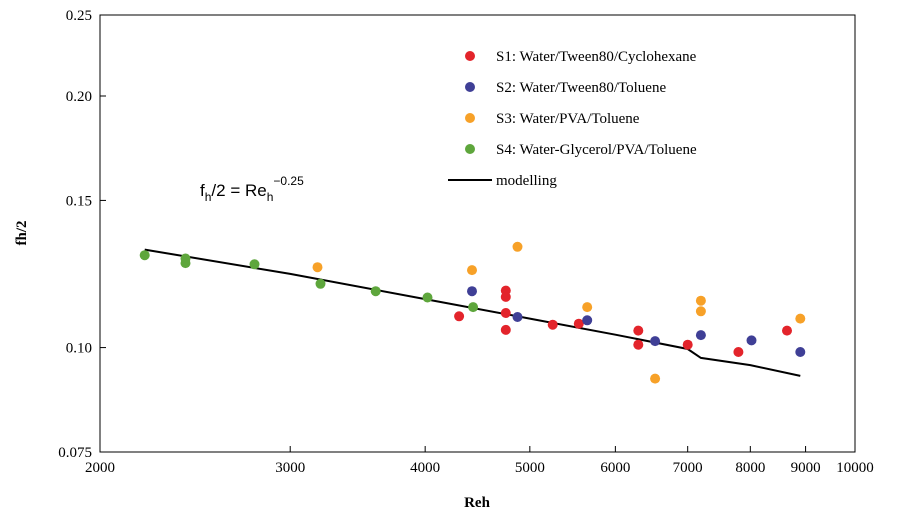 The width and height of the screenshot is (905, 517). Describe the element at coordinates (79, 201) in the screenshot. I see `y-tick-label: 0.15` at that location.